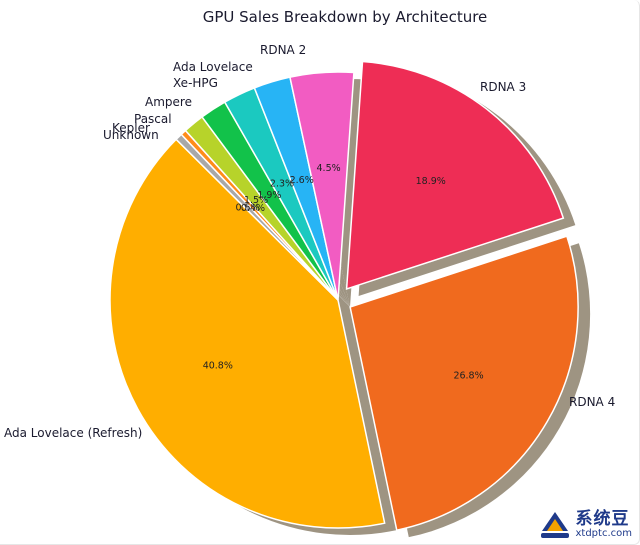 This screenshot has height=545, width=640. Describe the element at coordinates (213, 67) in the screenshot. I see `slice-label-ada-lovelace: Ada Lovelace` at that location.